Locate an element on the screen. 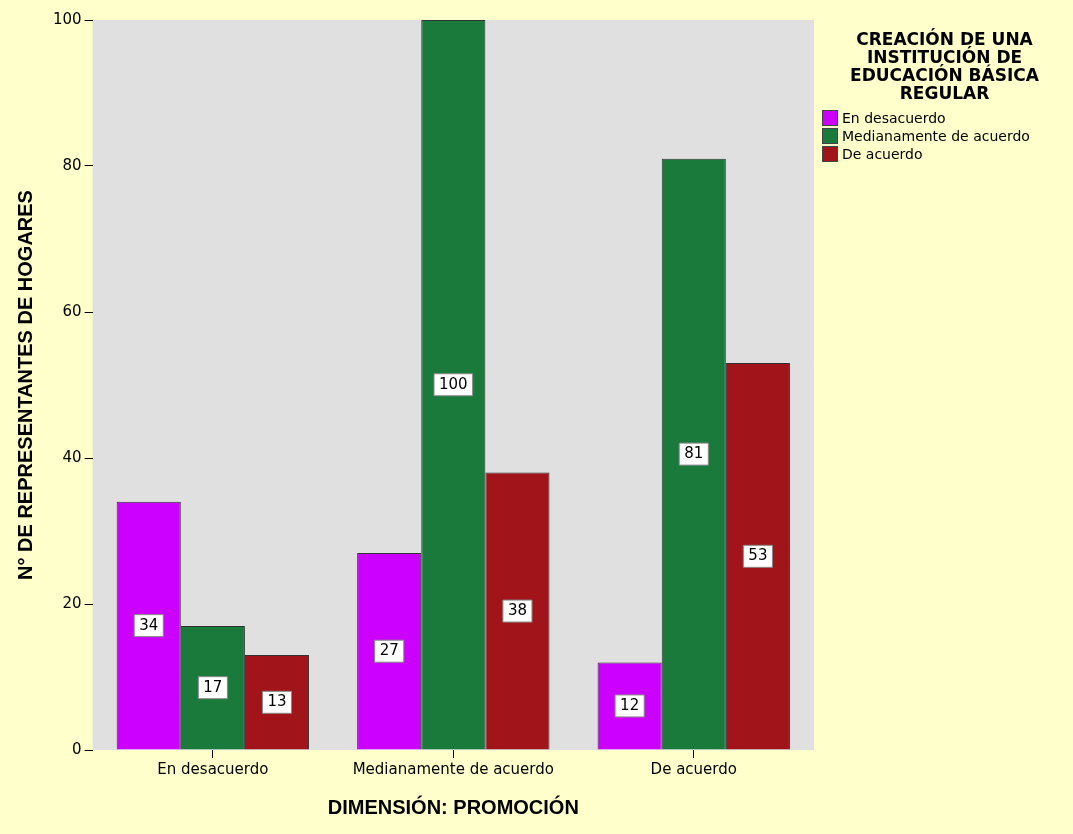  x-tick-label: De acuerdo is located at coordinates (693, 768).